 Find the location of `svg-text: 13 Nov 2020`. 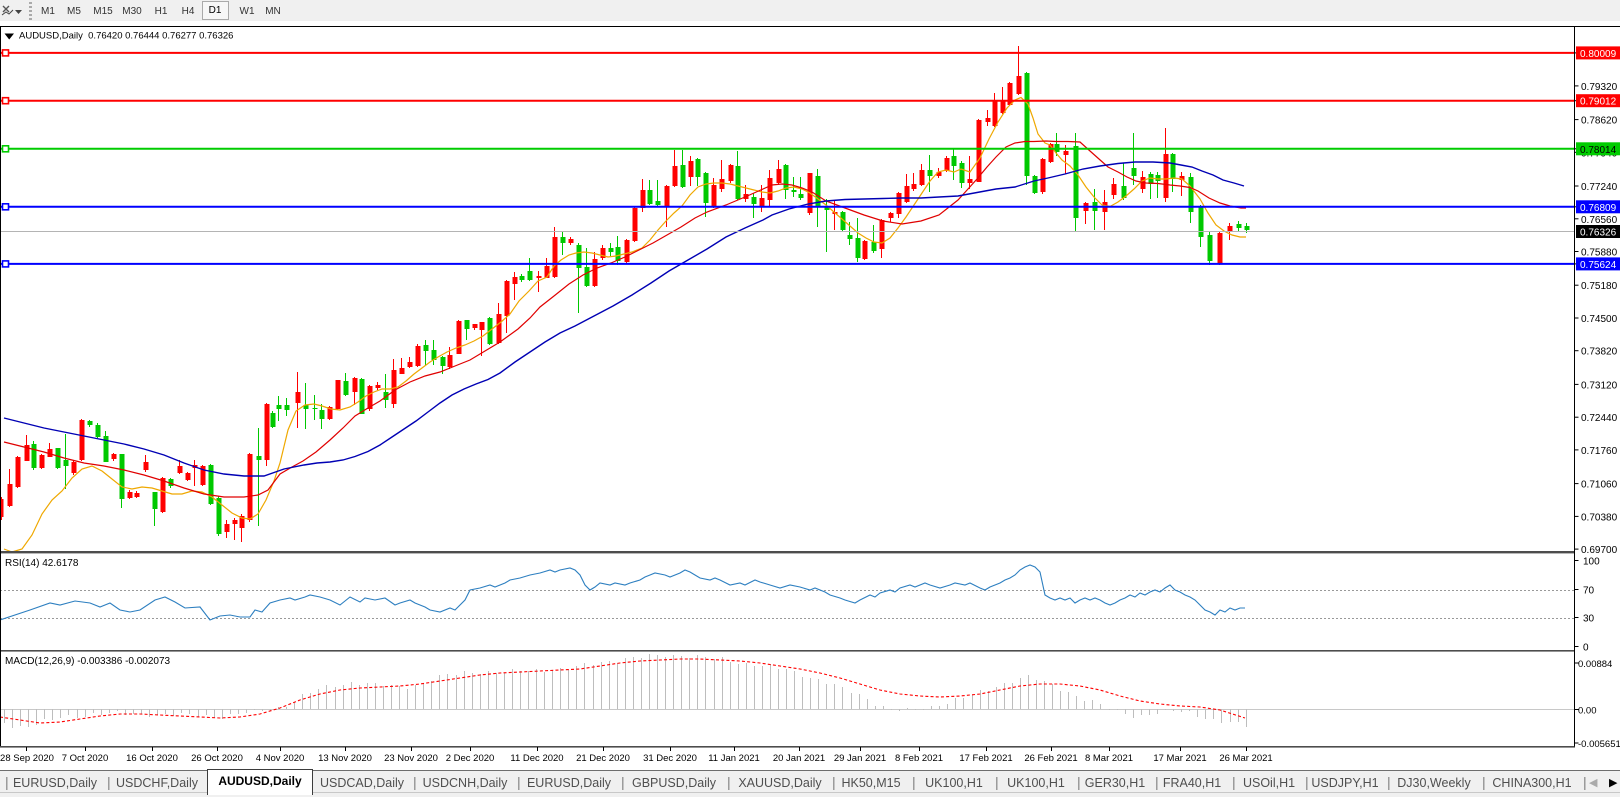

svg-text: 13 Nov 2020 is located at coordinates (345, 758).